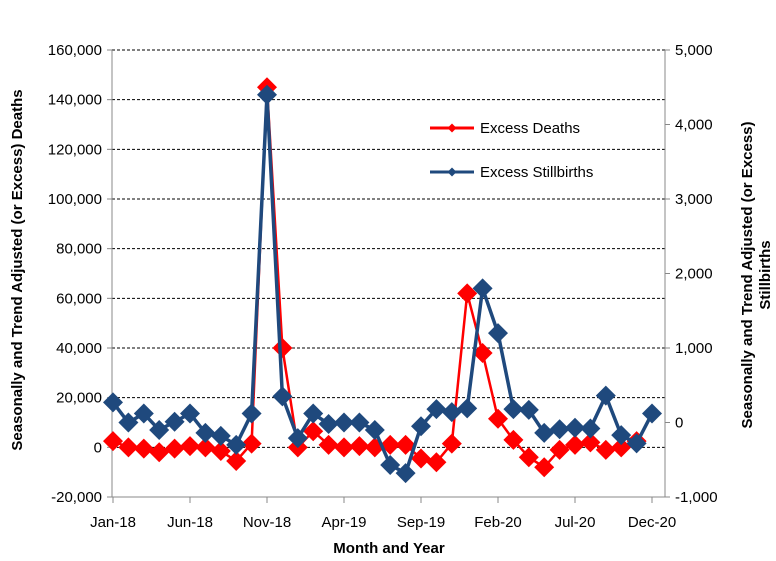  I want to click on left-tick-label: 20,000, so click(79, 398).